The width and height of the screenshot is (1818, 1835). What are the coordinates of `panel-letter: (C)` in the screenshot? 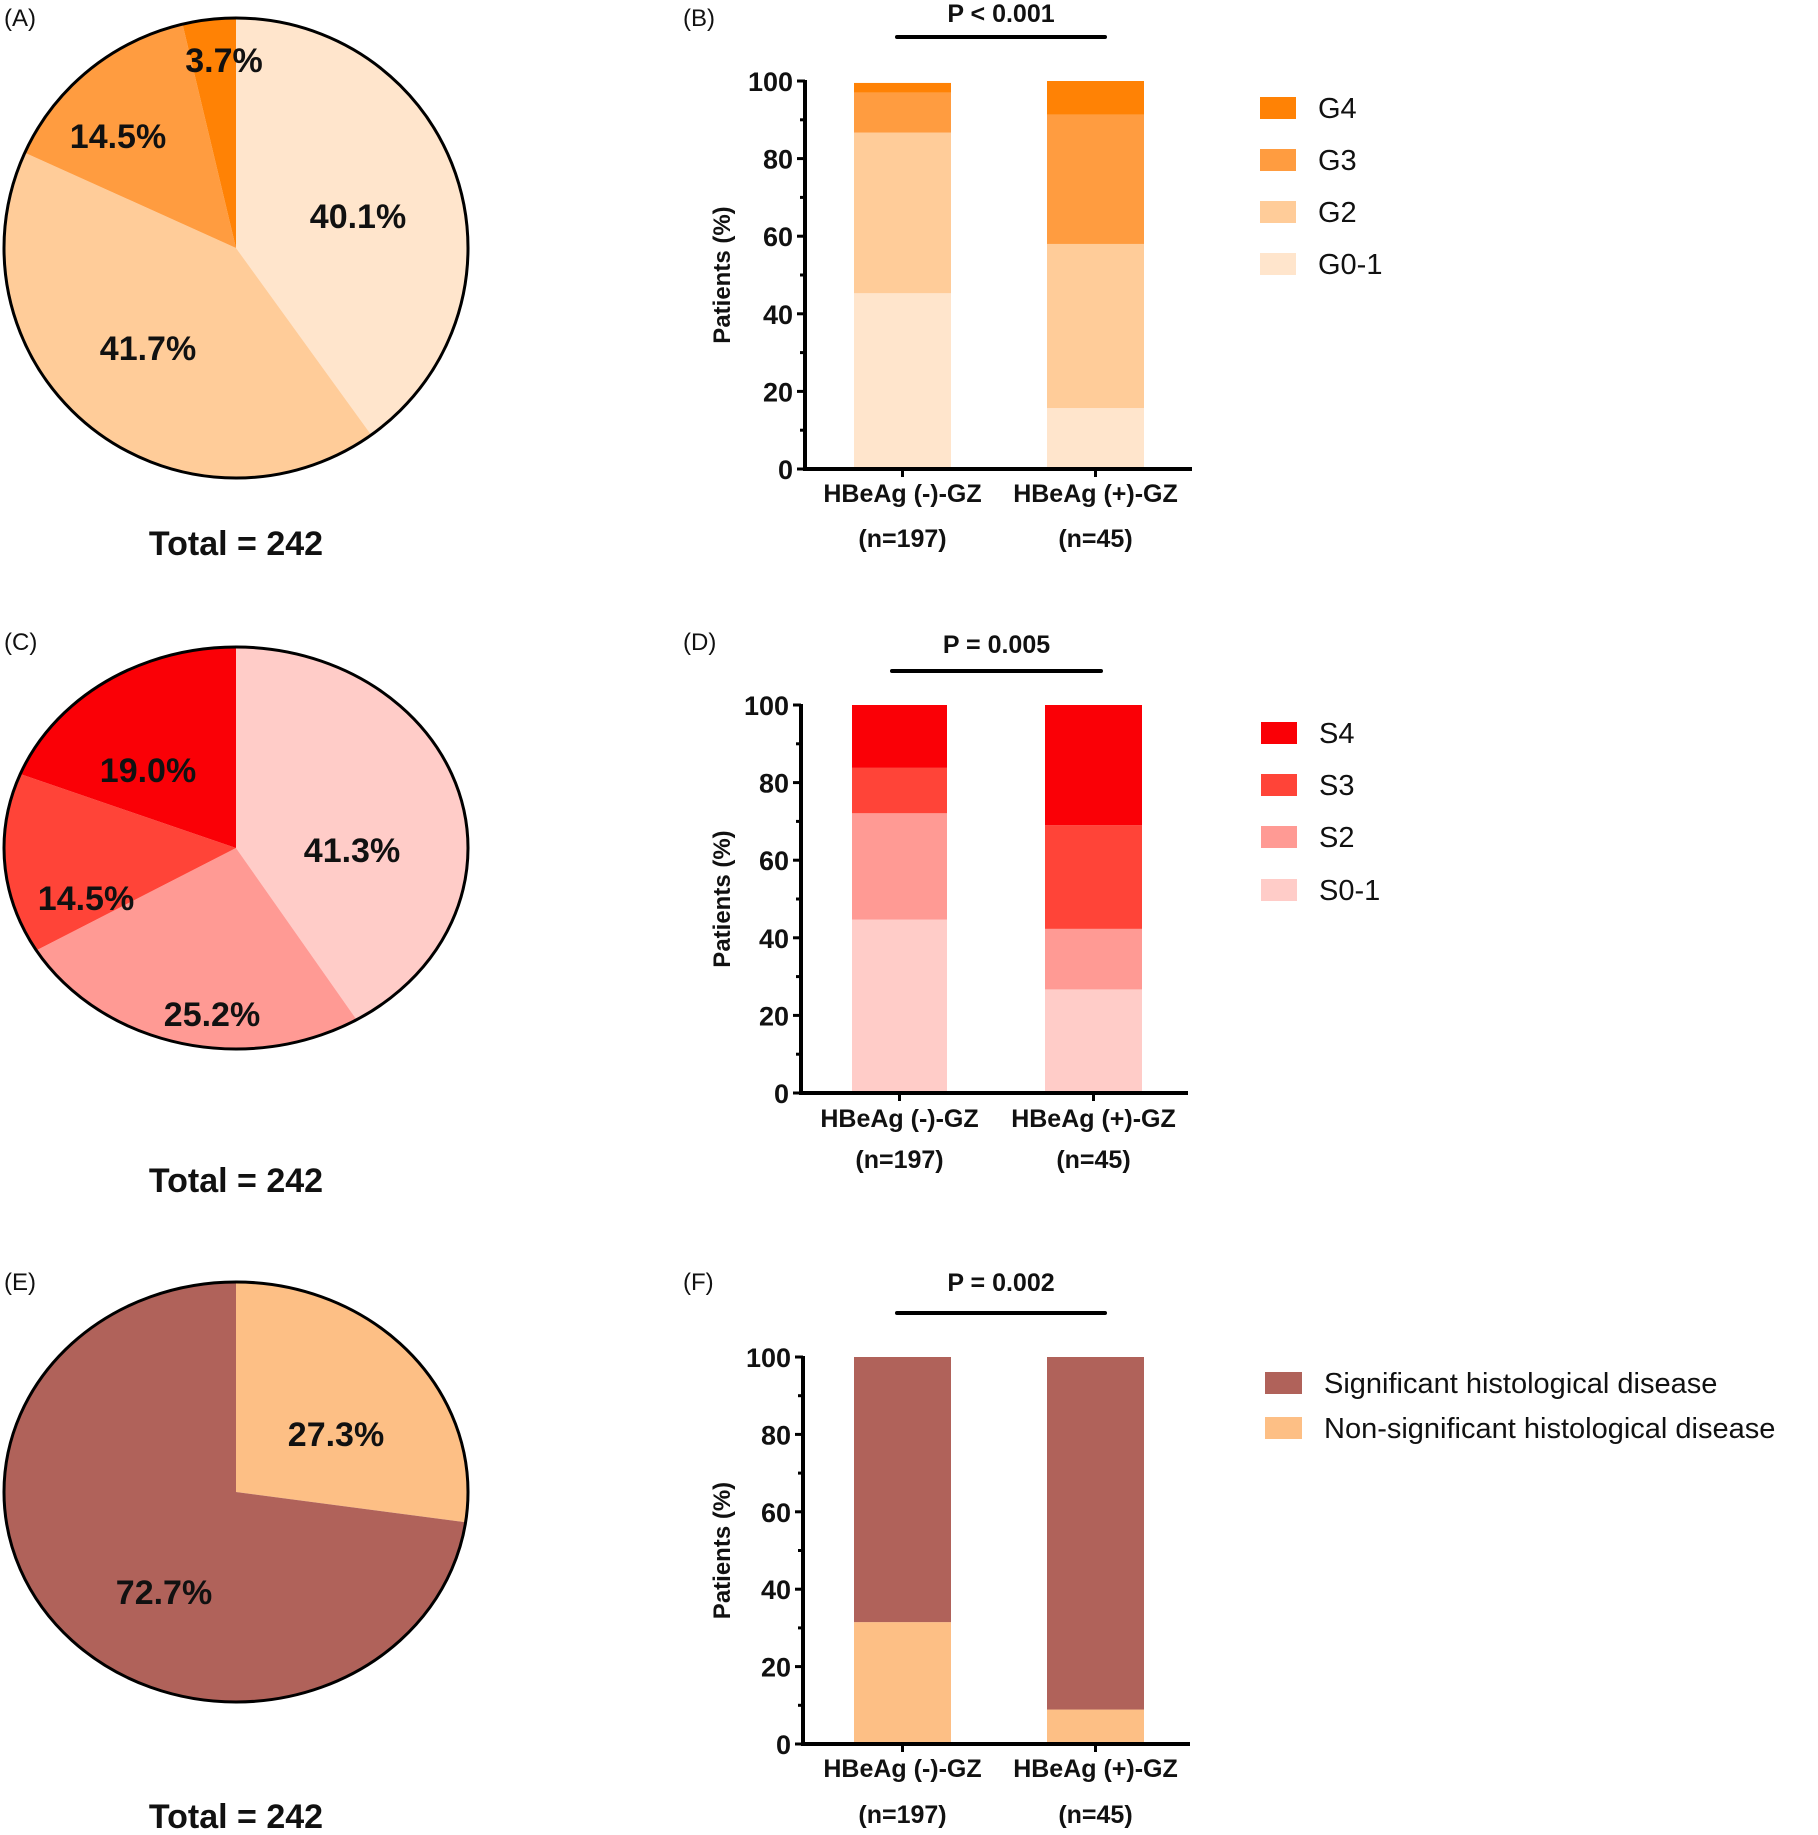 It's located at (20, 642).